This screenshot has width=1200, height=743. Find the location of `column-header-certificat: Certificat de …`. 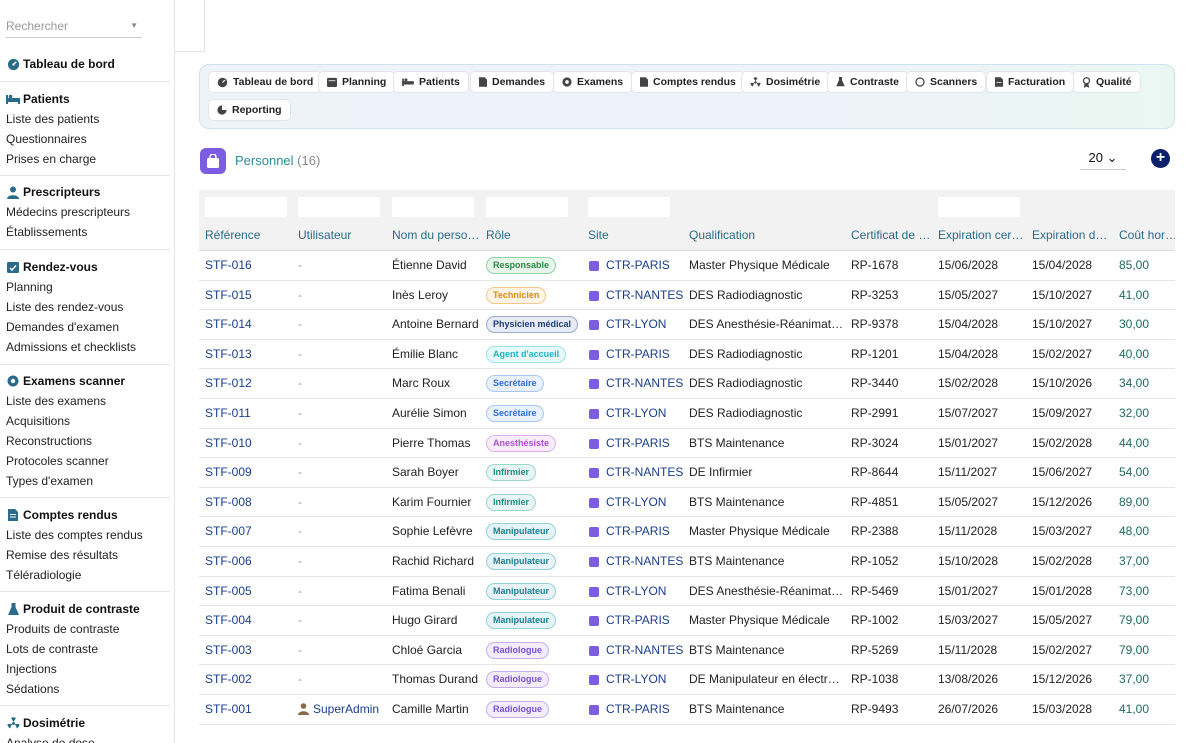

column-header-certificat: Certificat de … is located at coordinates (891, 235).